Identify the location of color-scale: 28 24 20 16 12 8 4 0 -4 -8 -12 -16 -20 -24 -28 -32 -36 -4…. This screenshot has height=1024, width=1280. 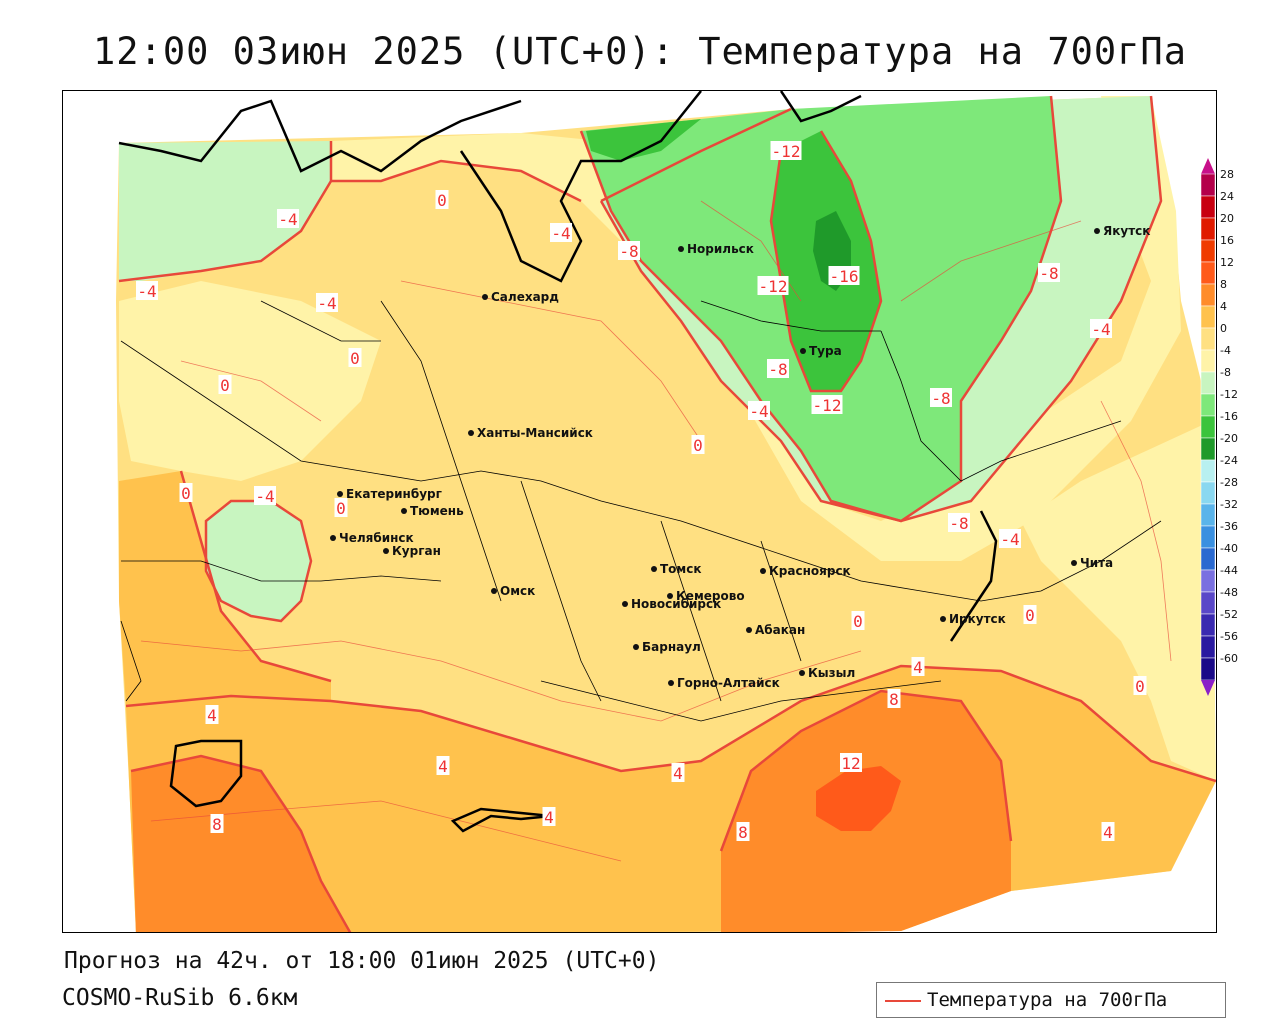
(1219, 427).